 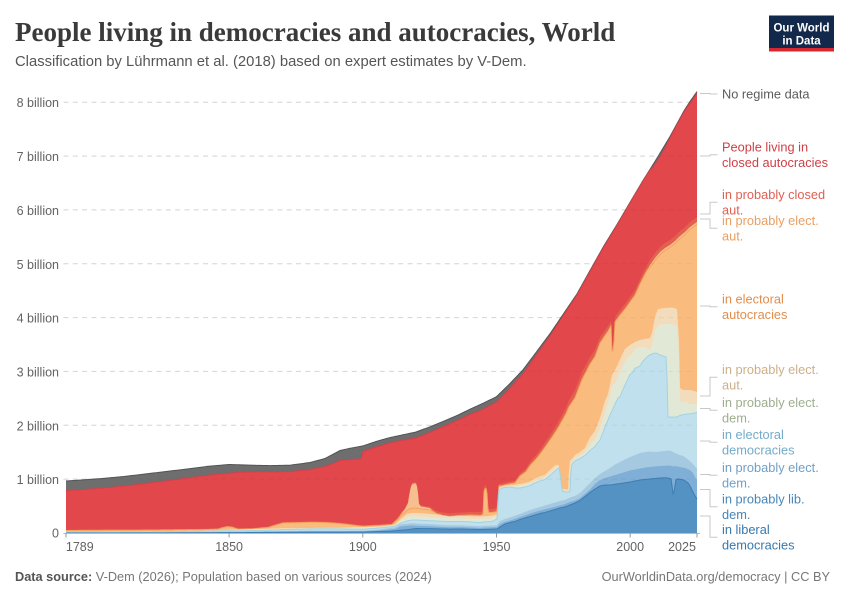 I want to click on svg-text: 2000, so click(x=630, y=547).